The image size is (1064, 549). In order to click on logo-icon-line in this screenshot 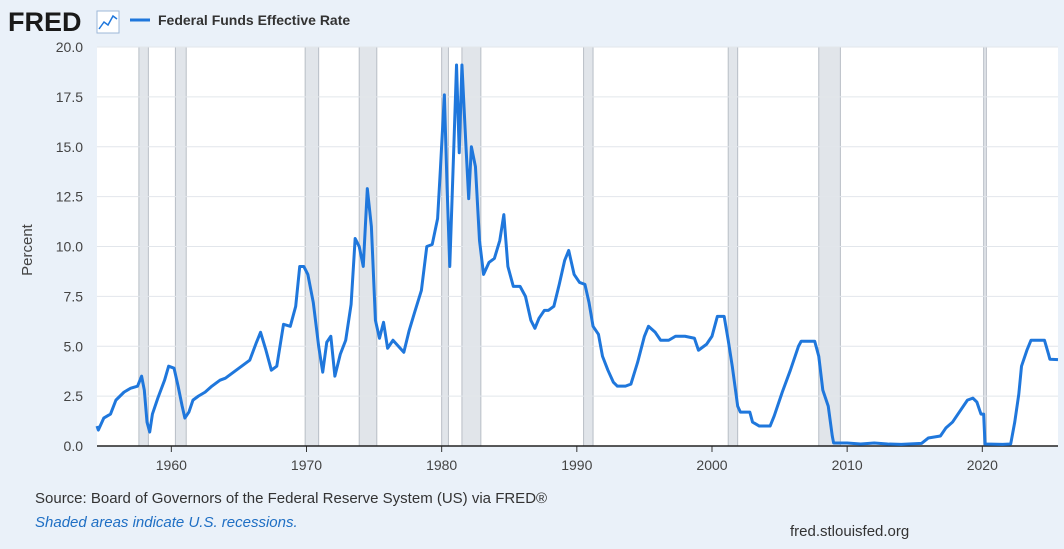, I will do `click(108, 22)`.